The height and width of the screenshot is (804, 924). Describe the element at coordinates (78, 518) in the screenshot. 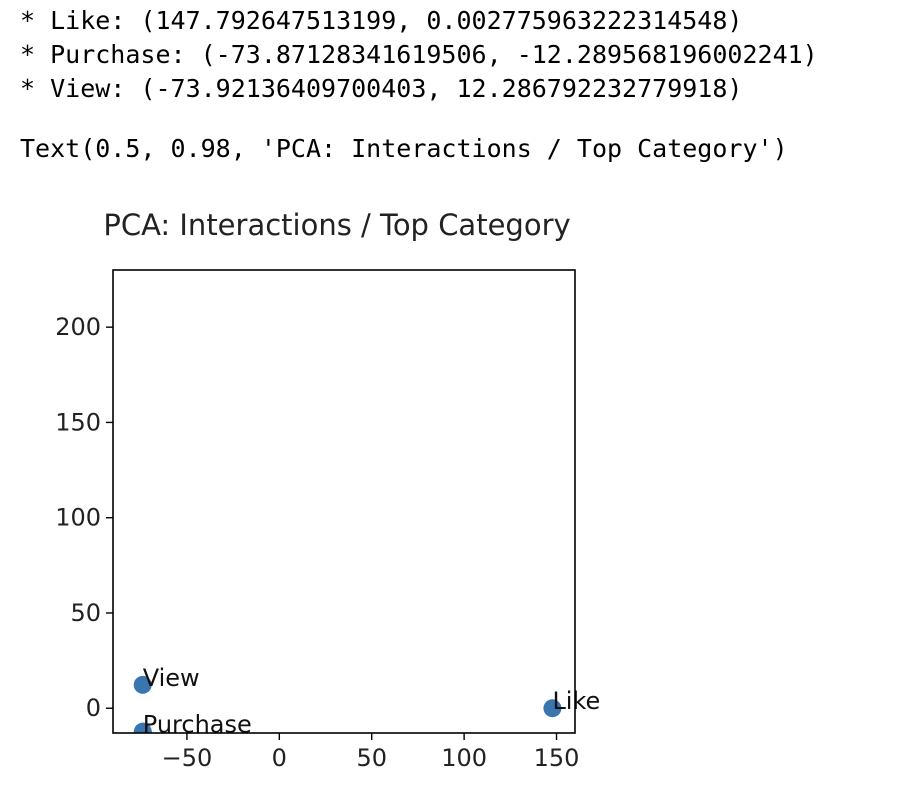

I see `y-tick-label: 100` at that location.